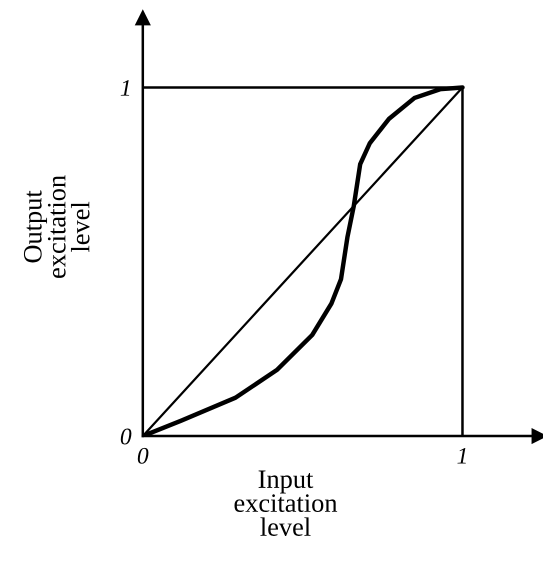  I want to click on x-axis-title: Input excitation level, so click(286, 503).